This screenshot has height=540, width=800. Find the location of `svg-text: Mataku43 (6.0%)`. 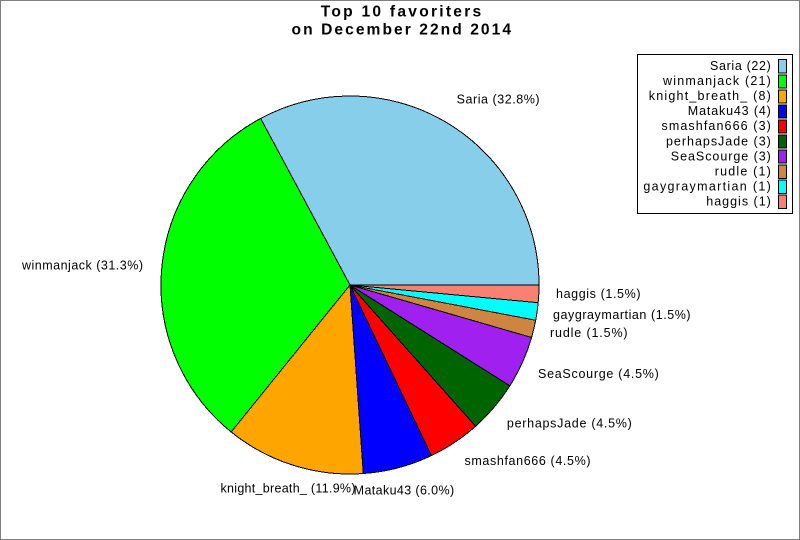

svg-text: Mataku43 (6.0%) is located at coordinates (404, 490).